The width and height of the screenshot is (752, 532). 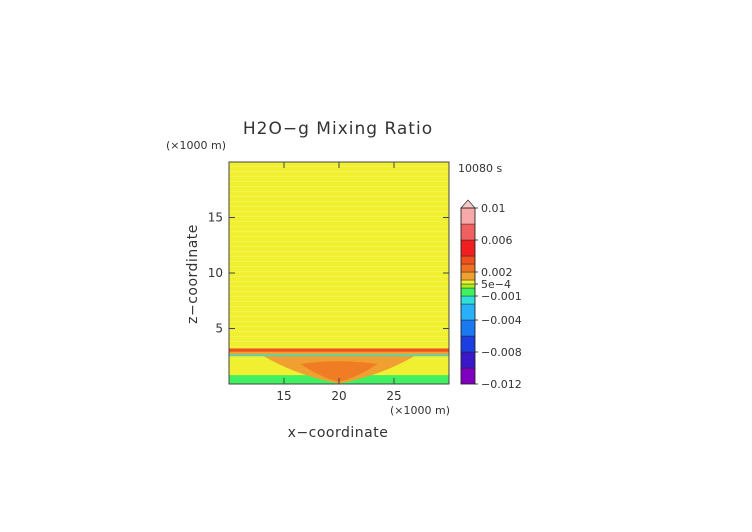 I want to click on plot-layer, so click(x=339, y=273).